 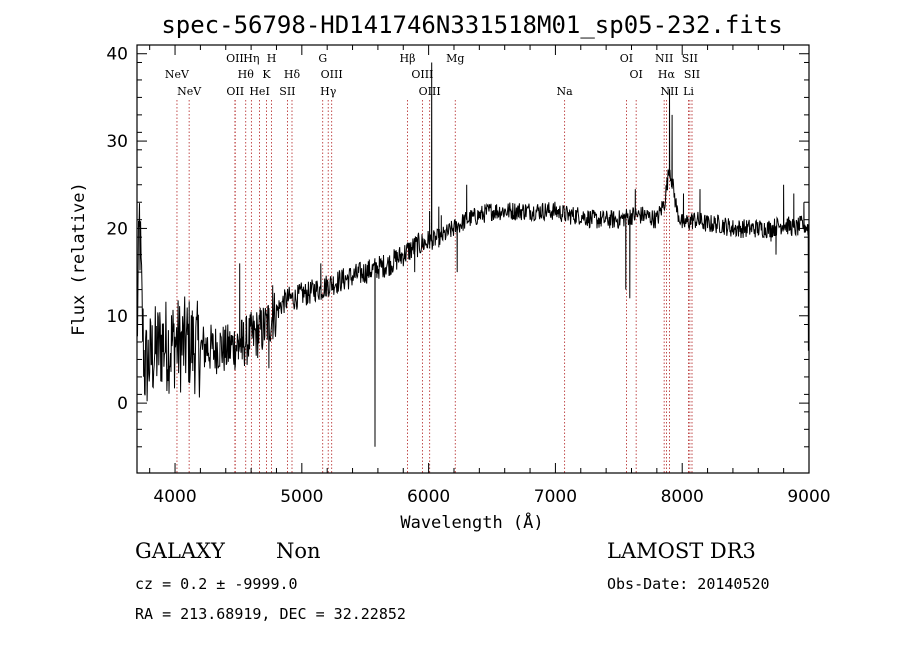 I want to click on x-tick-label: 5000, so click(x=301, y=497).